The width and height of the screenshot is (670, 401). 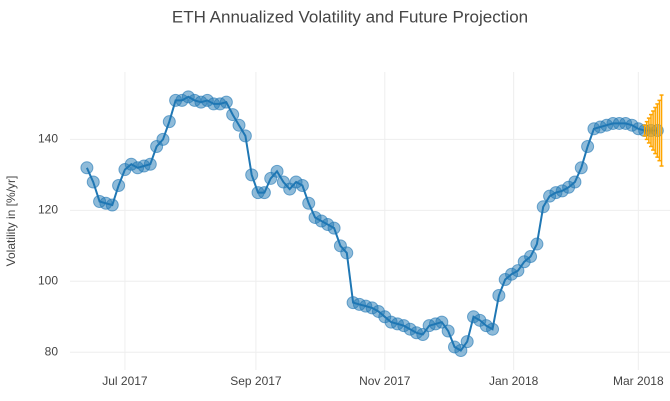 What do you see at coordinates (514, 381) in the screenshot?
I see `x-tick-label: Jan 2018` at bounding box center [514, 381].